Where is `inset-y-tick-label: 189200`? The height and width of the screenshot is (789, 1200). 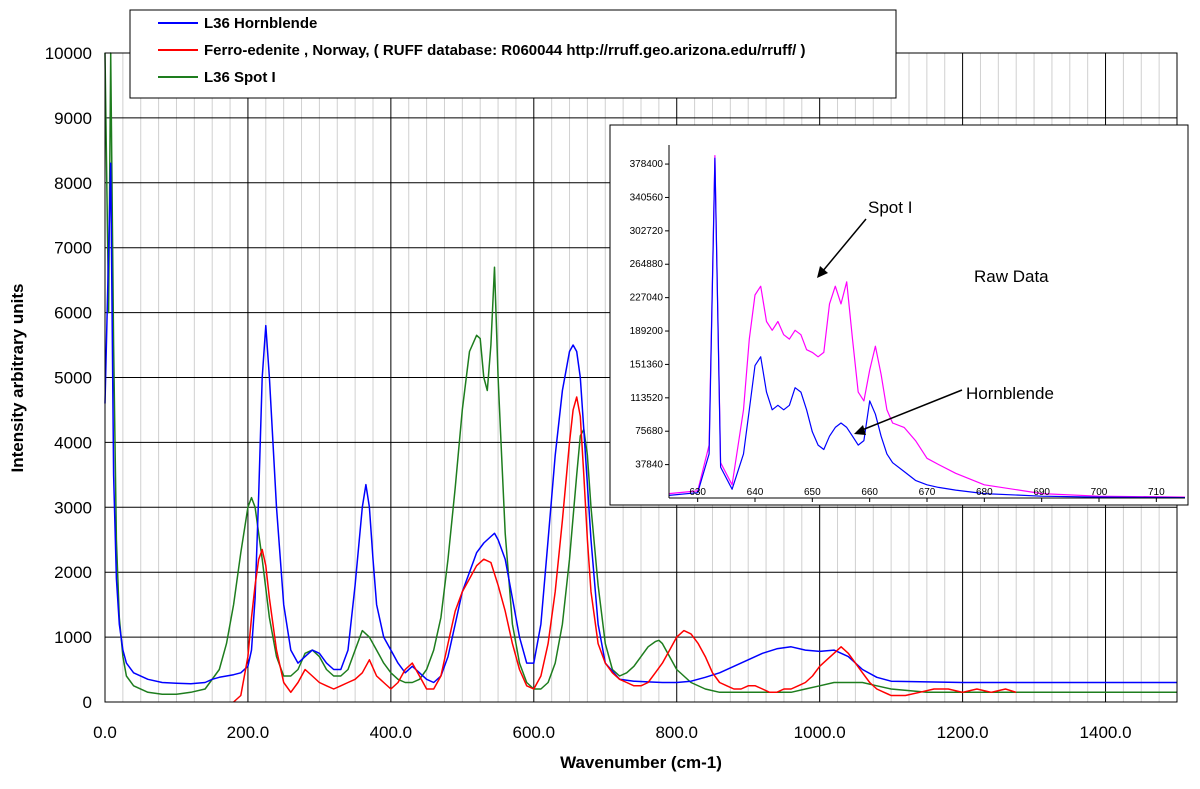 inset-y-tick-label: 189200 is located at coordinates (647, 331).